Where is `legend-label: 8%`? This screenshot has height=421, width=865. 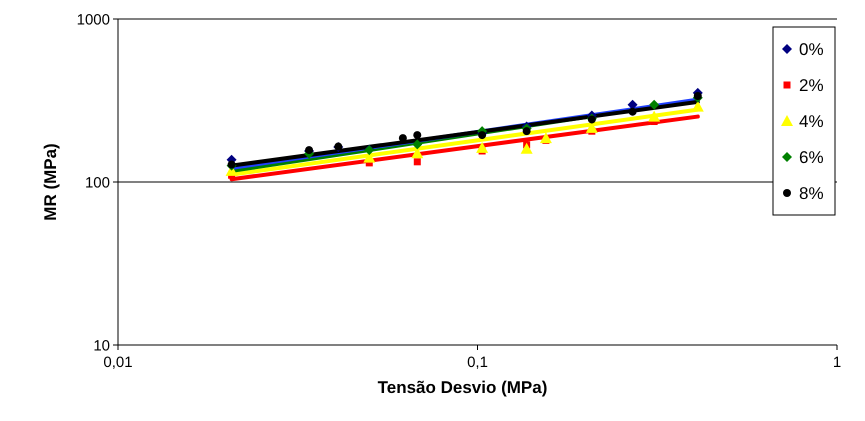
legend-label: 8% is located at coordinates (811, 193).